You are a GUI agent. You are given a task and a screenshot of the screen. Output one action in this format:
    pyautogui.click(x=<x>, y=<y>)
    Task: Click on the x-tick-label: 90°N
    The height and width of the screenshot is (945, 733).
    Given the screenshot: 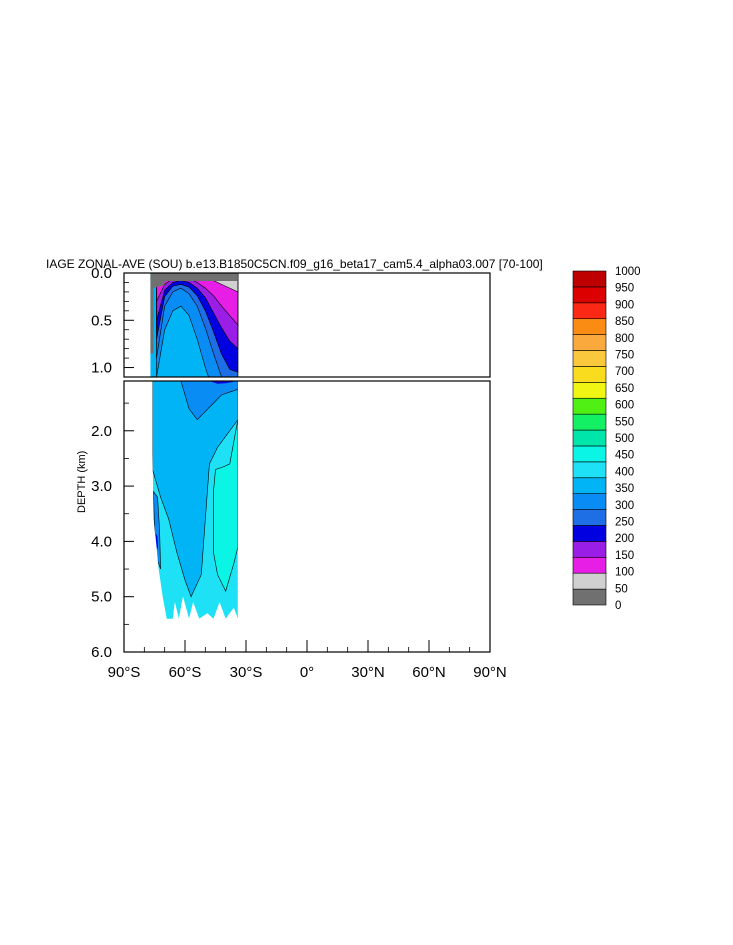 What is the action you would take?
    pyautogui.click(x=490, y=672)
    